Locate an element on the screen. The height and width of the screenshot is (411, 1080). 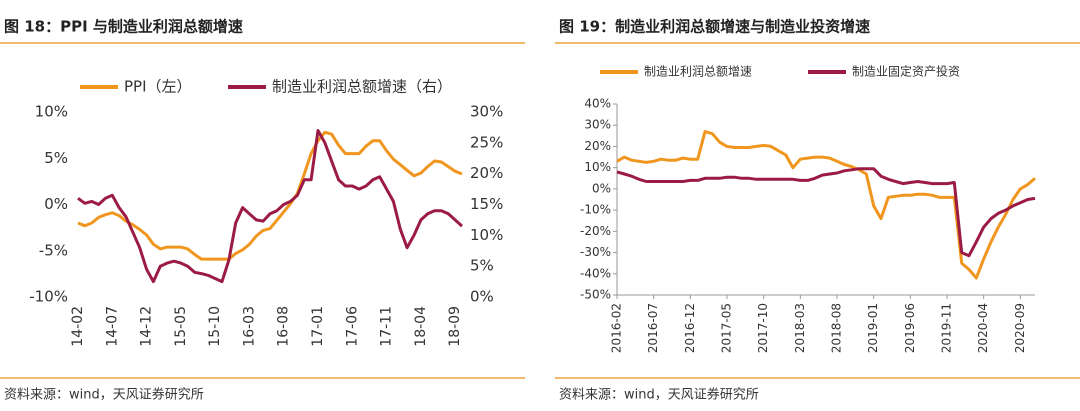
x-tick-label: 18-09 is located at coordinates (455, 326).